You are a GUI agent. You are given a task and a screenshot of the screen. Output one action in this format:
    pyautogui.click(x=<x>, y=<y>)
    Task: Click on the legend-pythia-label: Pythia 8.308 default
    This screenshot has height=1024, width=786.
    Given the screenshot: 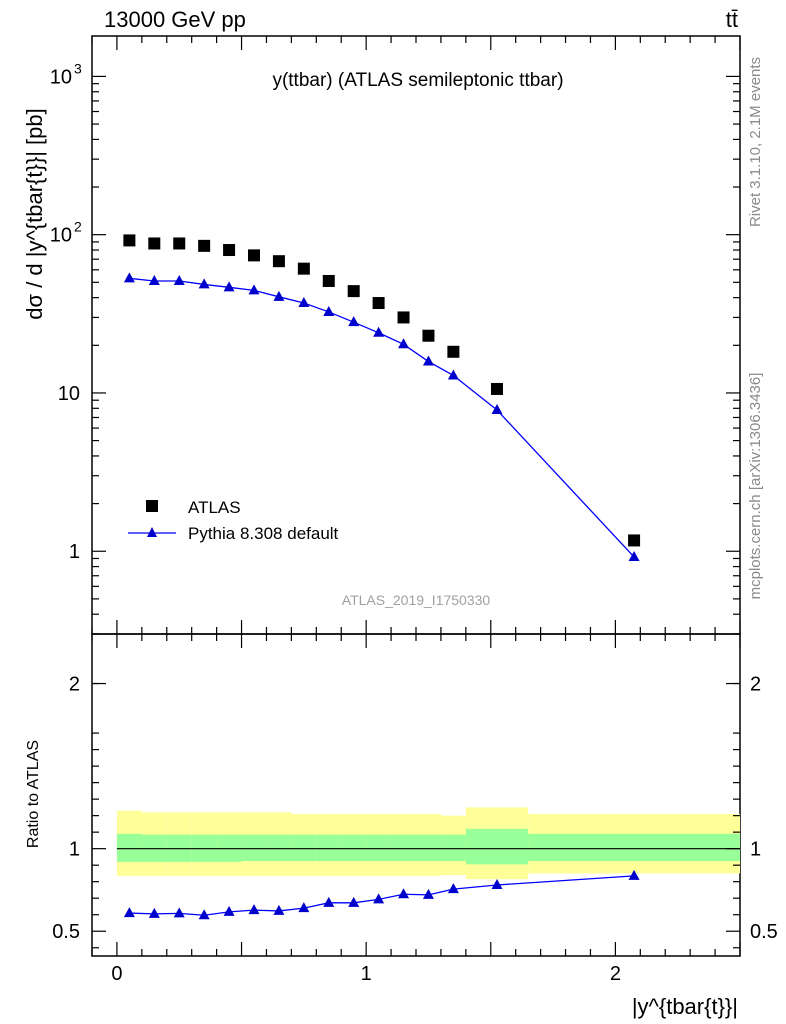 What is the action you would take?
    pyautogui.click(x=263, y=533)
    